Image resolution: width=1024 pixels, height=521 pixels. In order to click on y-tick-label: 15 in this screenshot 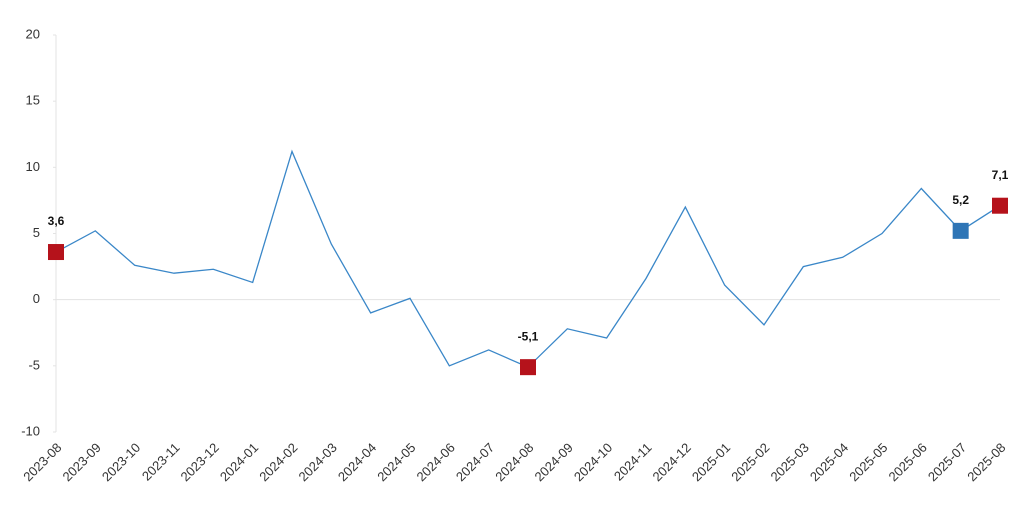, I will do `click(33, 100)`.